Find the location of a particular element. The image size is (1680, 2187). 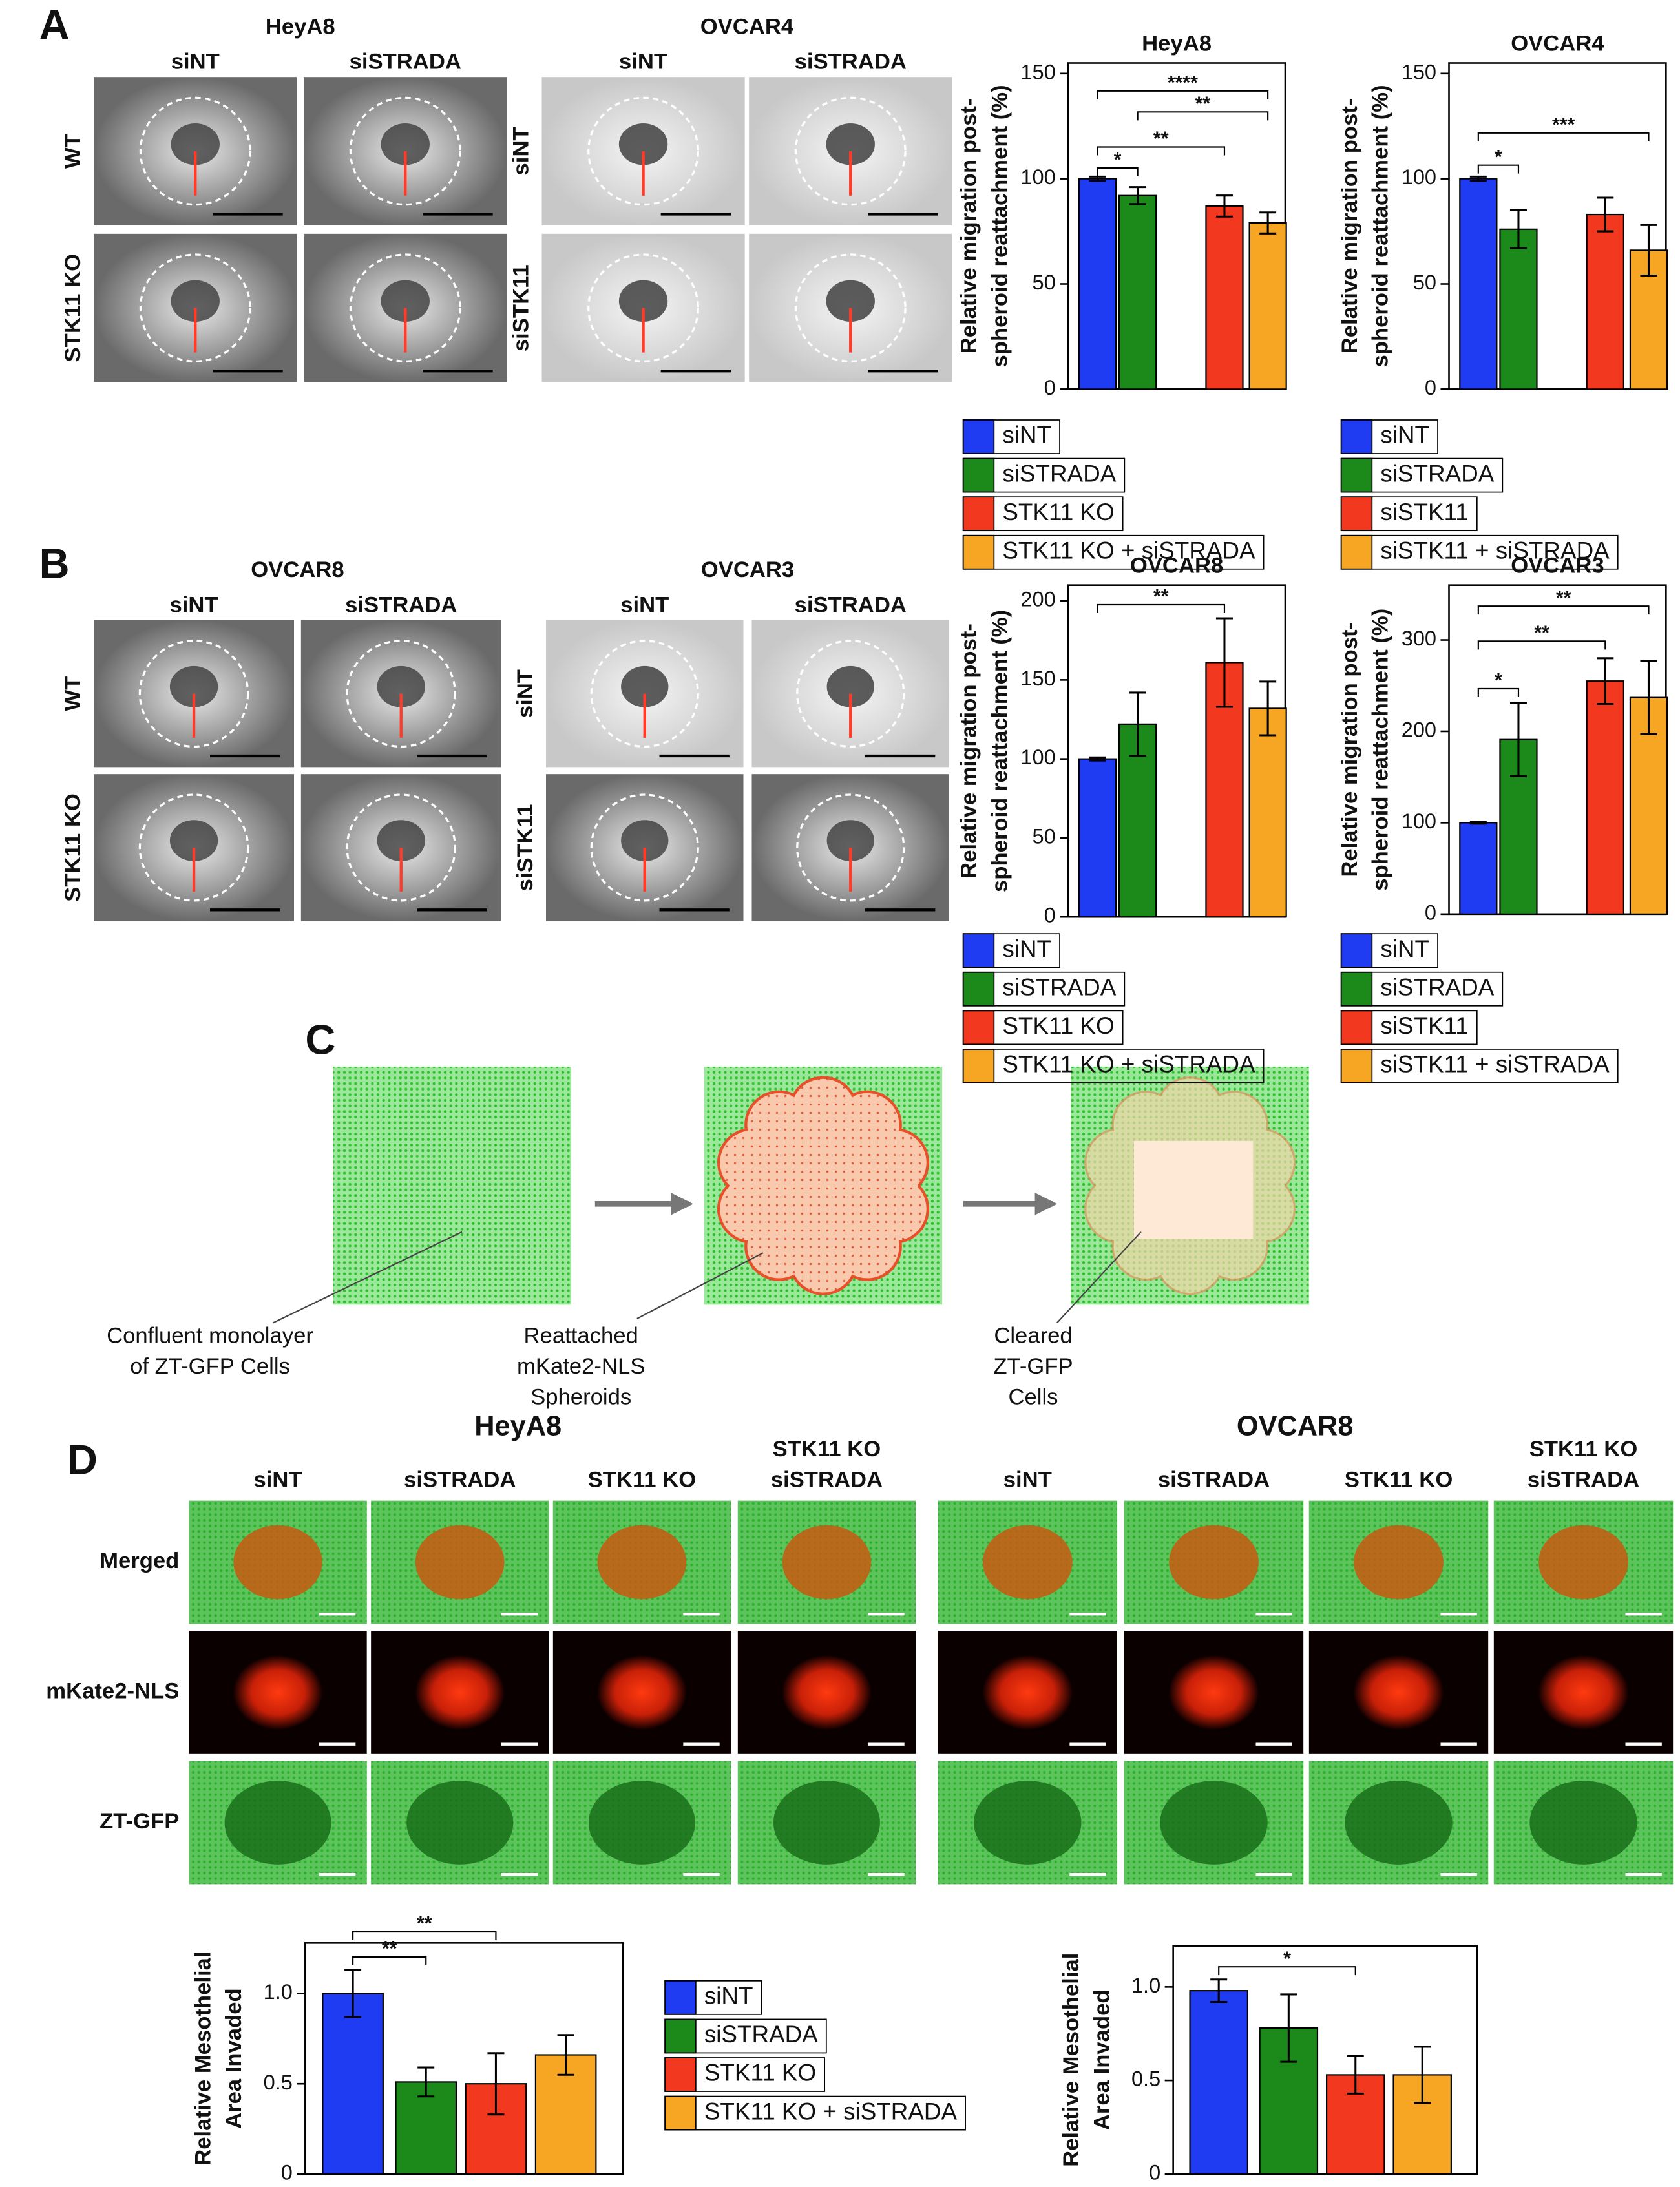

column-label: siSTRADA is located at coordinates (401, 604).